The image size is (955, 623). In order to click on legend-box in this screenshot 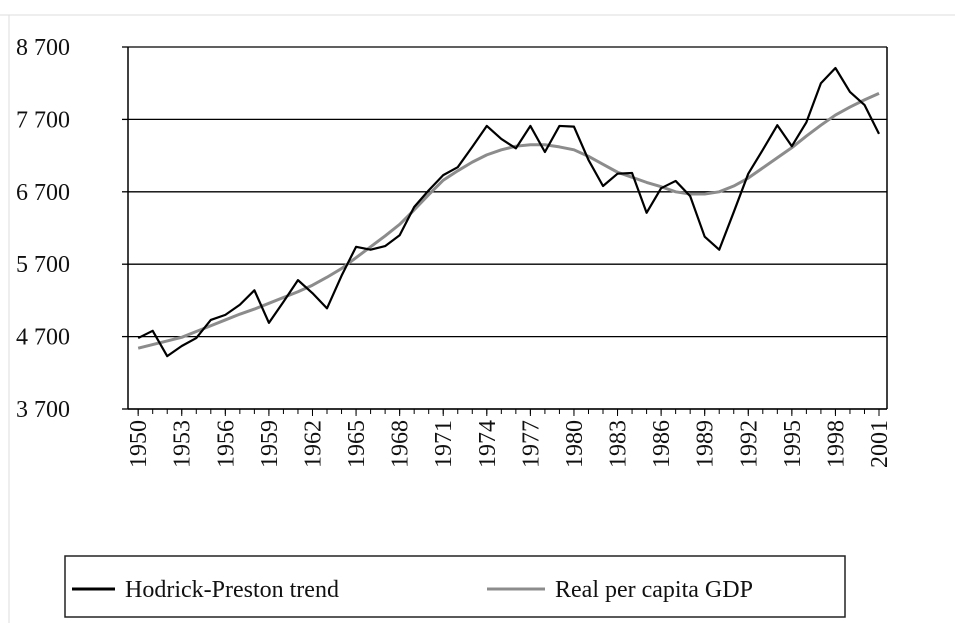, I will do `click(455, 586)`.